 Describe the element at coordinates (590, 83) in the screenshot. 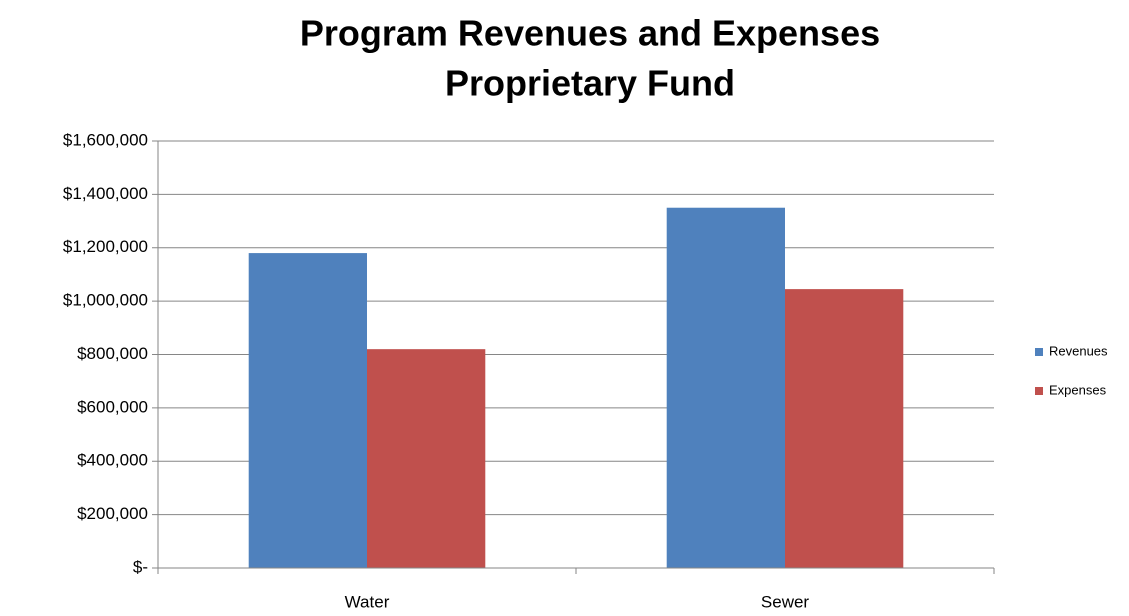

I see `chart-title: Proprietary Fund` at that location.